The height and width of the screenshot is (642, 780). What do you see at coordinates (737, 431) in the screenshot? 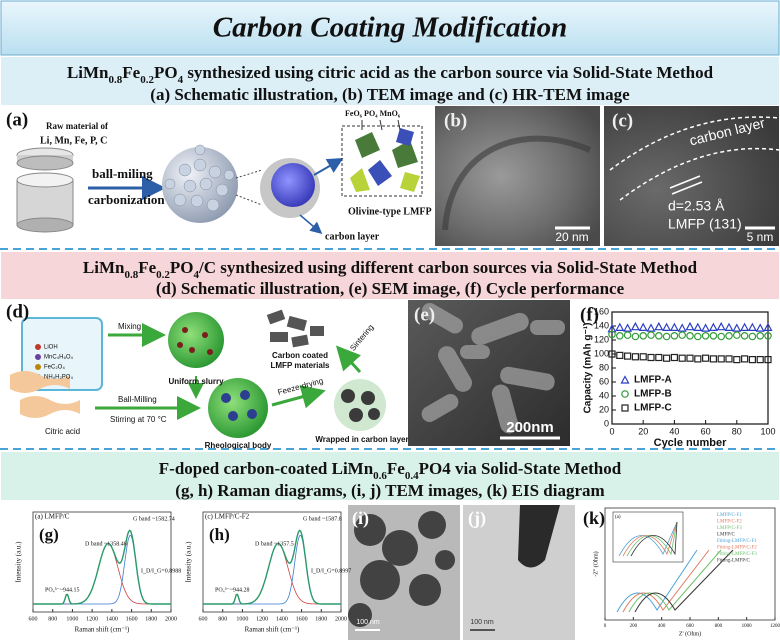
I see `x-tick-label: 80` at bounding box center [737, 431].